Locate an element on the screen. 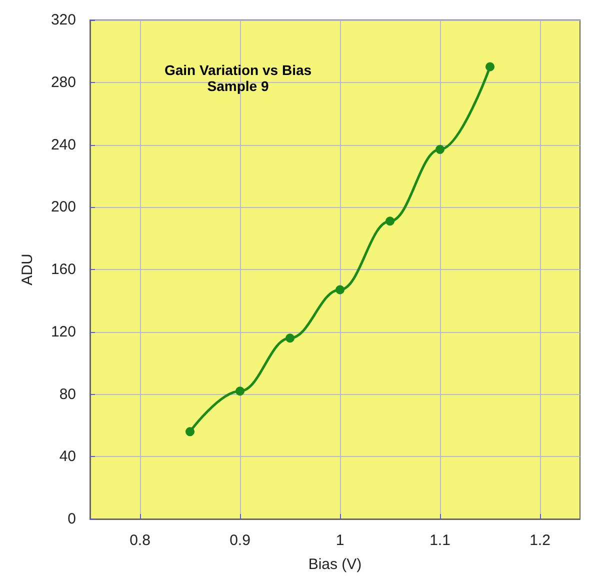 The image size is (590, 585). x-tick-label: 1.2 is located at coordinates (540, 540).